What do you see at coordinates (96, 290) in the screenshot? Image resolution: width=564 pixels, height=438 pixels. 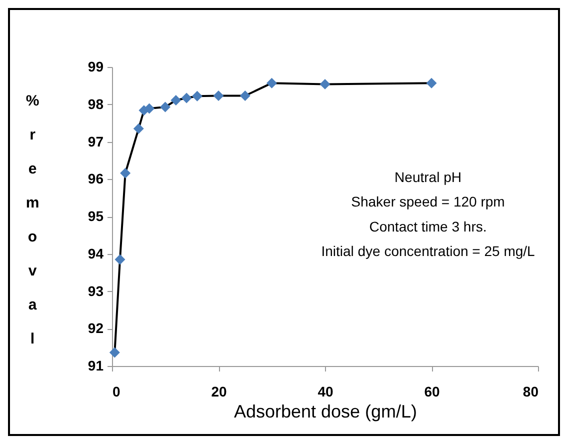 I see `y-tick-label: 93` at bounding box center [96, 290].